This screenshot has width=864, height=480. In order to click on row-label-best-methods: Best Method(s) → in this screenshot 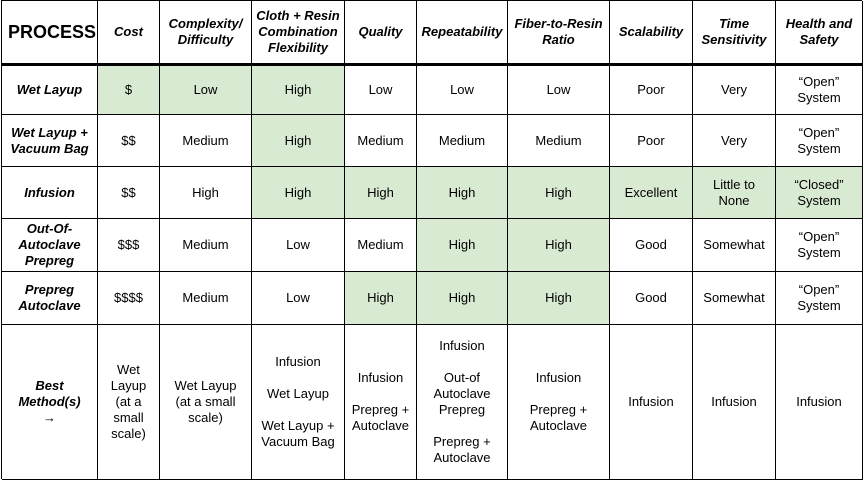, I will do `click(50, 402)`.